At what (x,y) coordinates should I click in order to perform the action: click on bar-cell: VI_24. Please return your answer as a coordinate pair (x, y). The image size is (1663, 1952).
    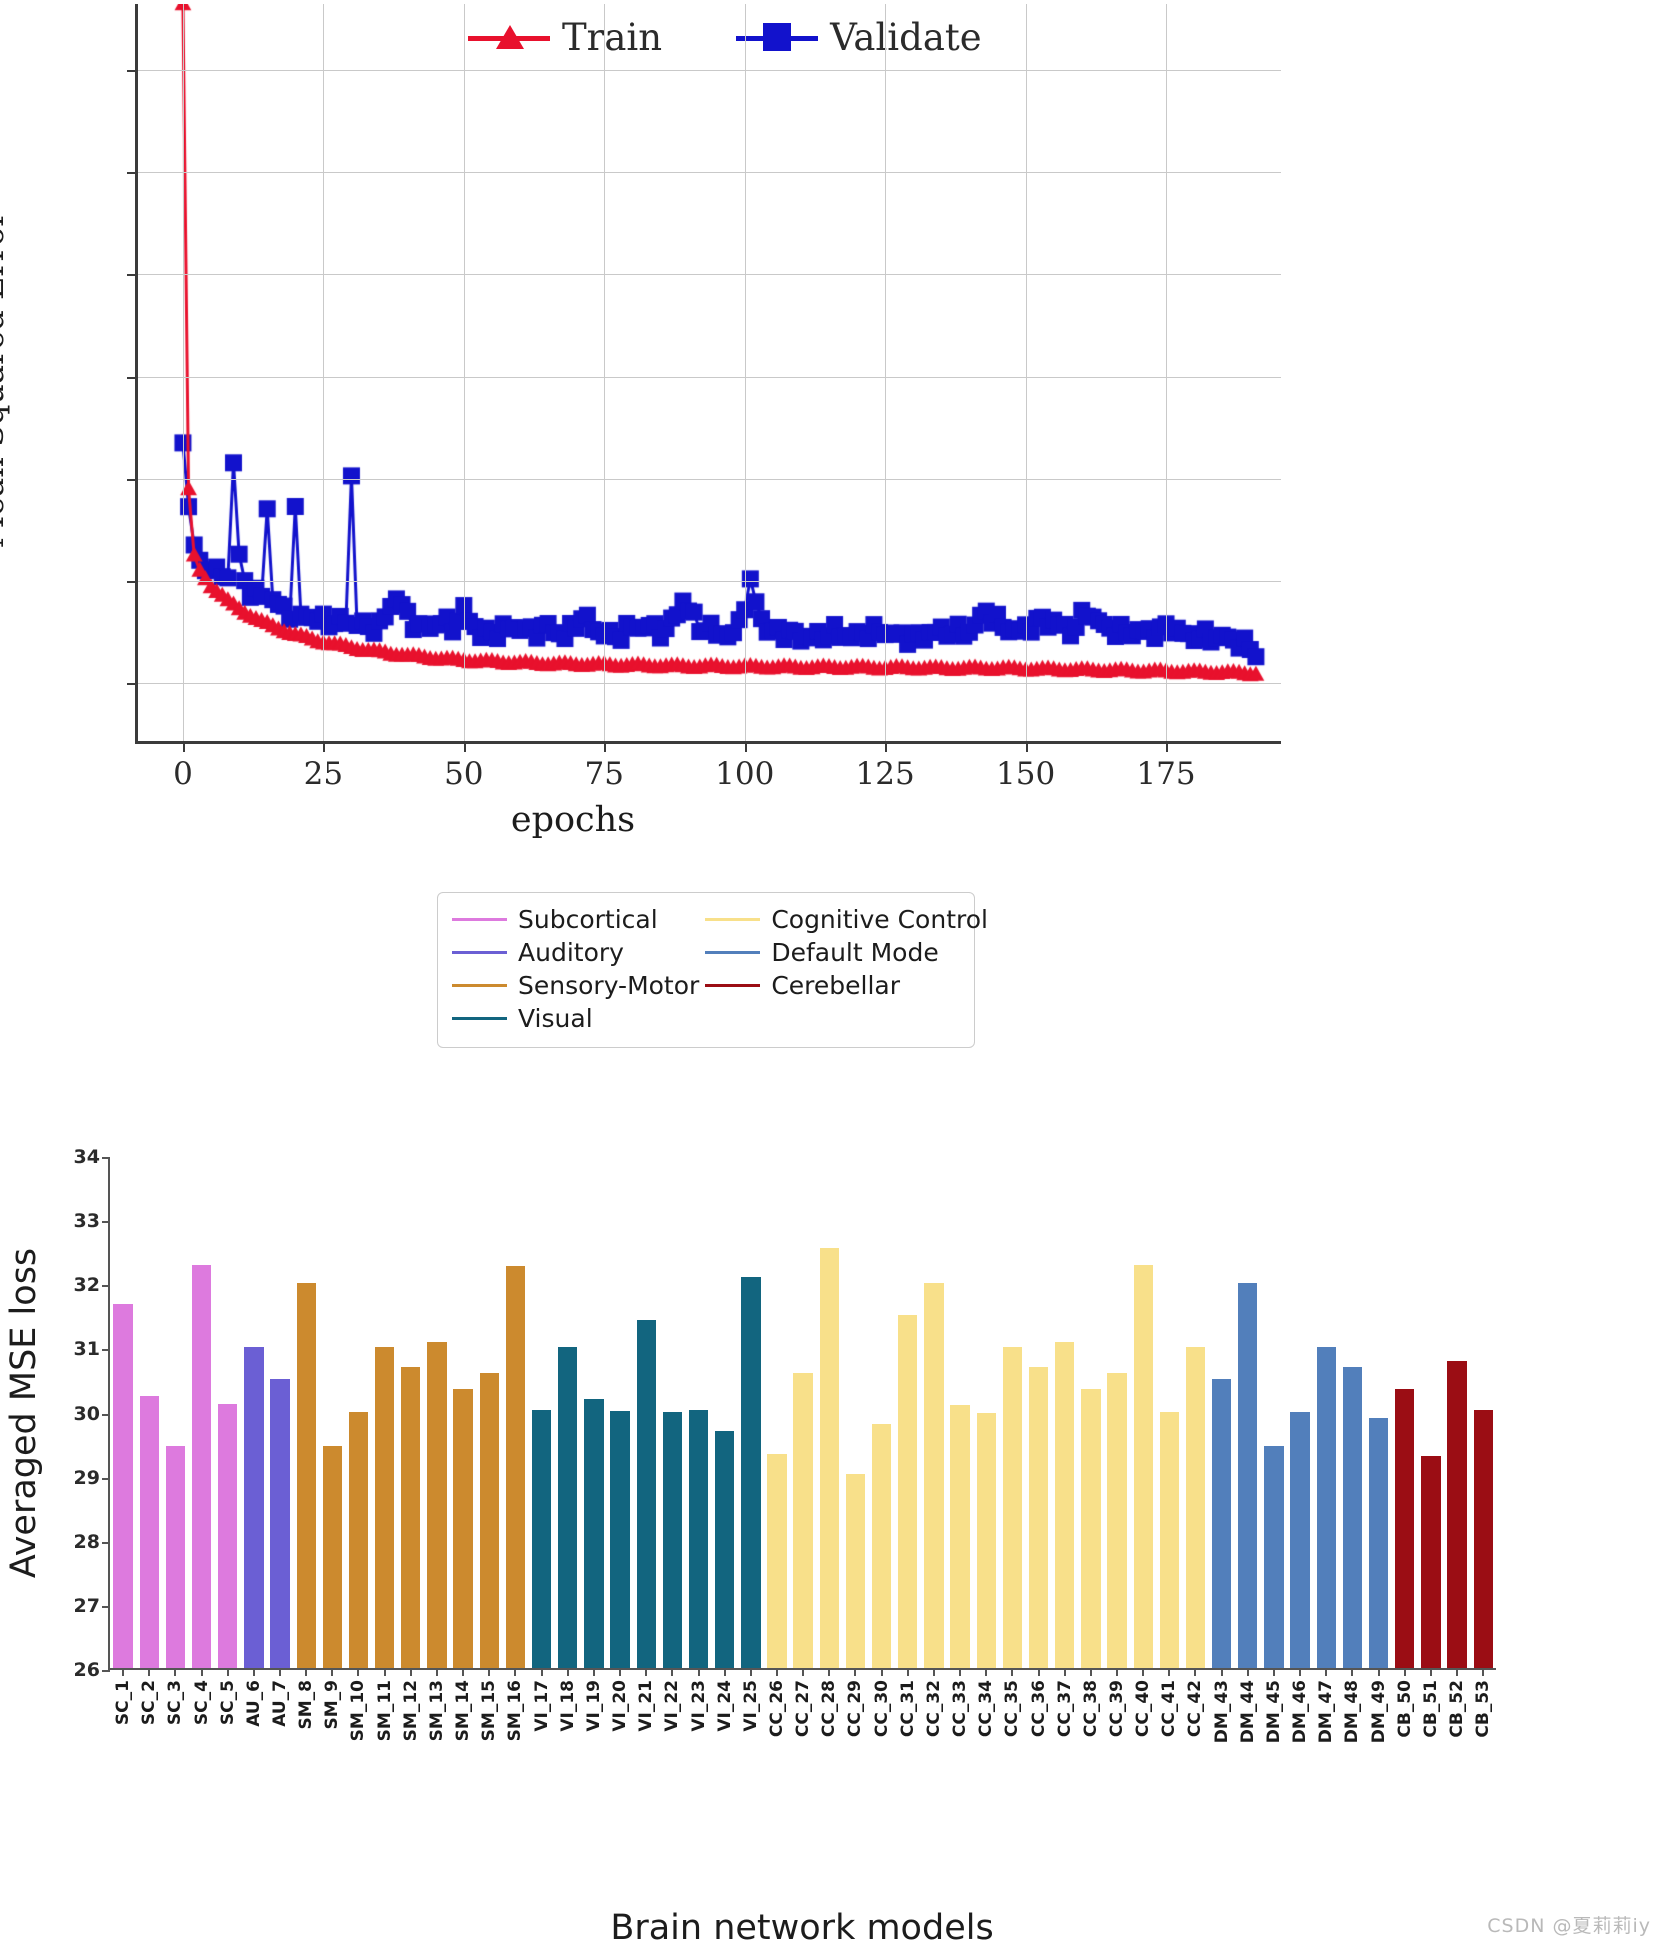
    Looking at the image, I should click on (725, 1444).